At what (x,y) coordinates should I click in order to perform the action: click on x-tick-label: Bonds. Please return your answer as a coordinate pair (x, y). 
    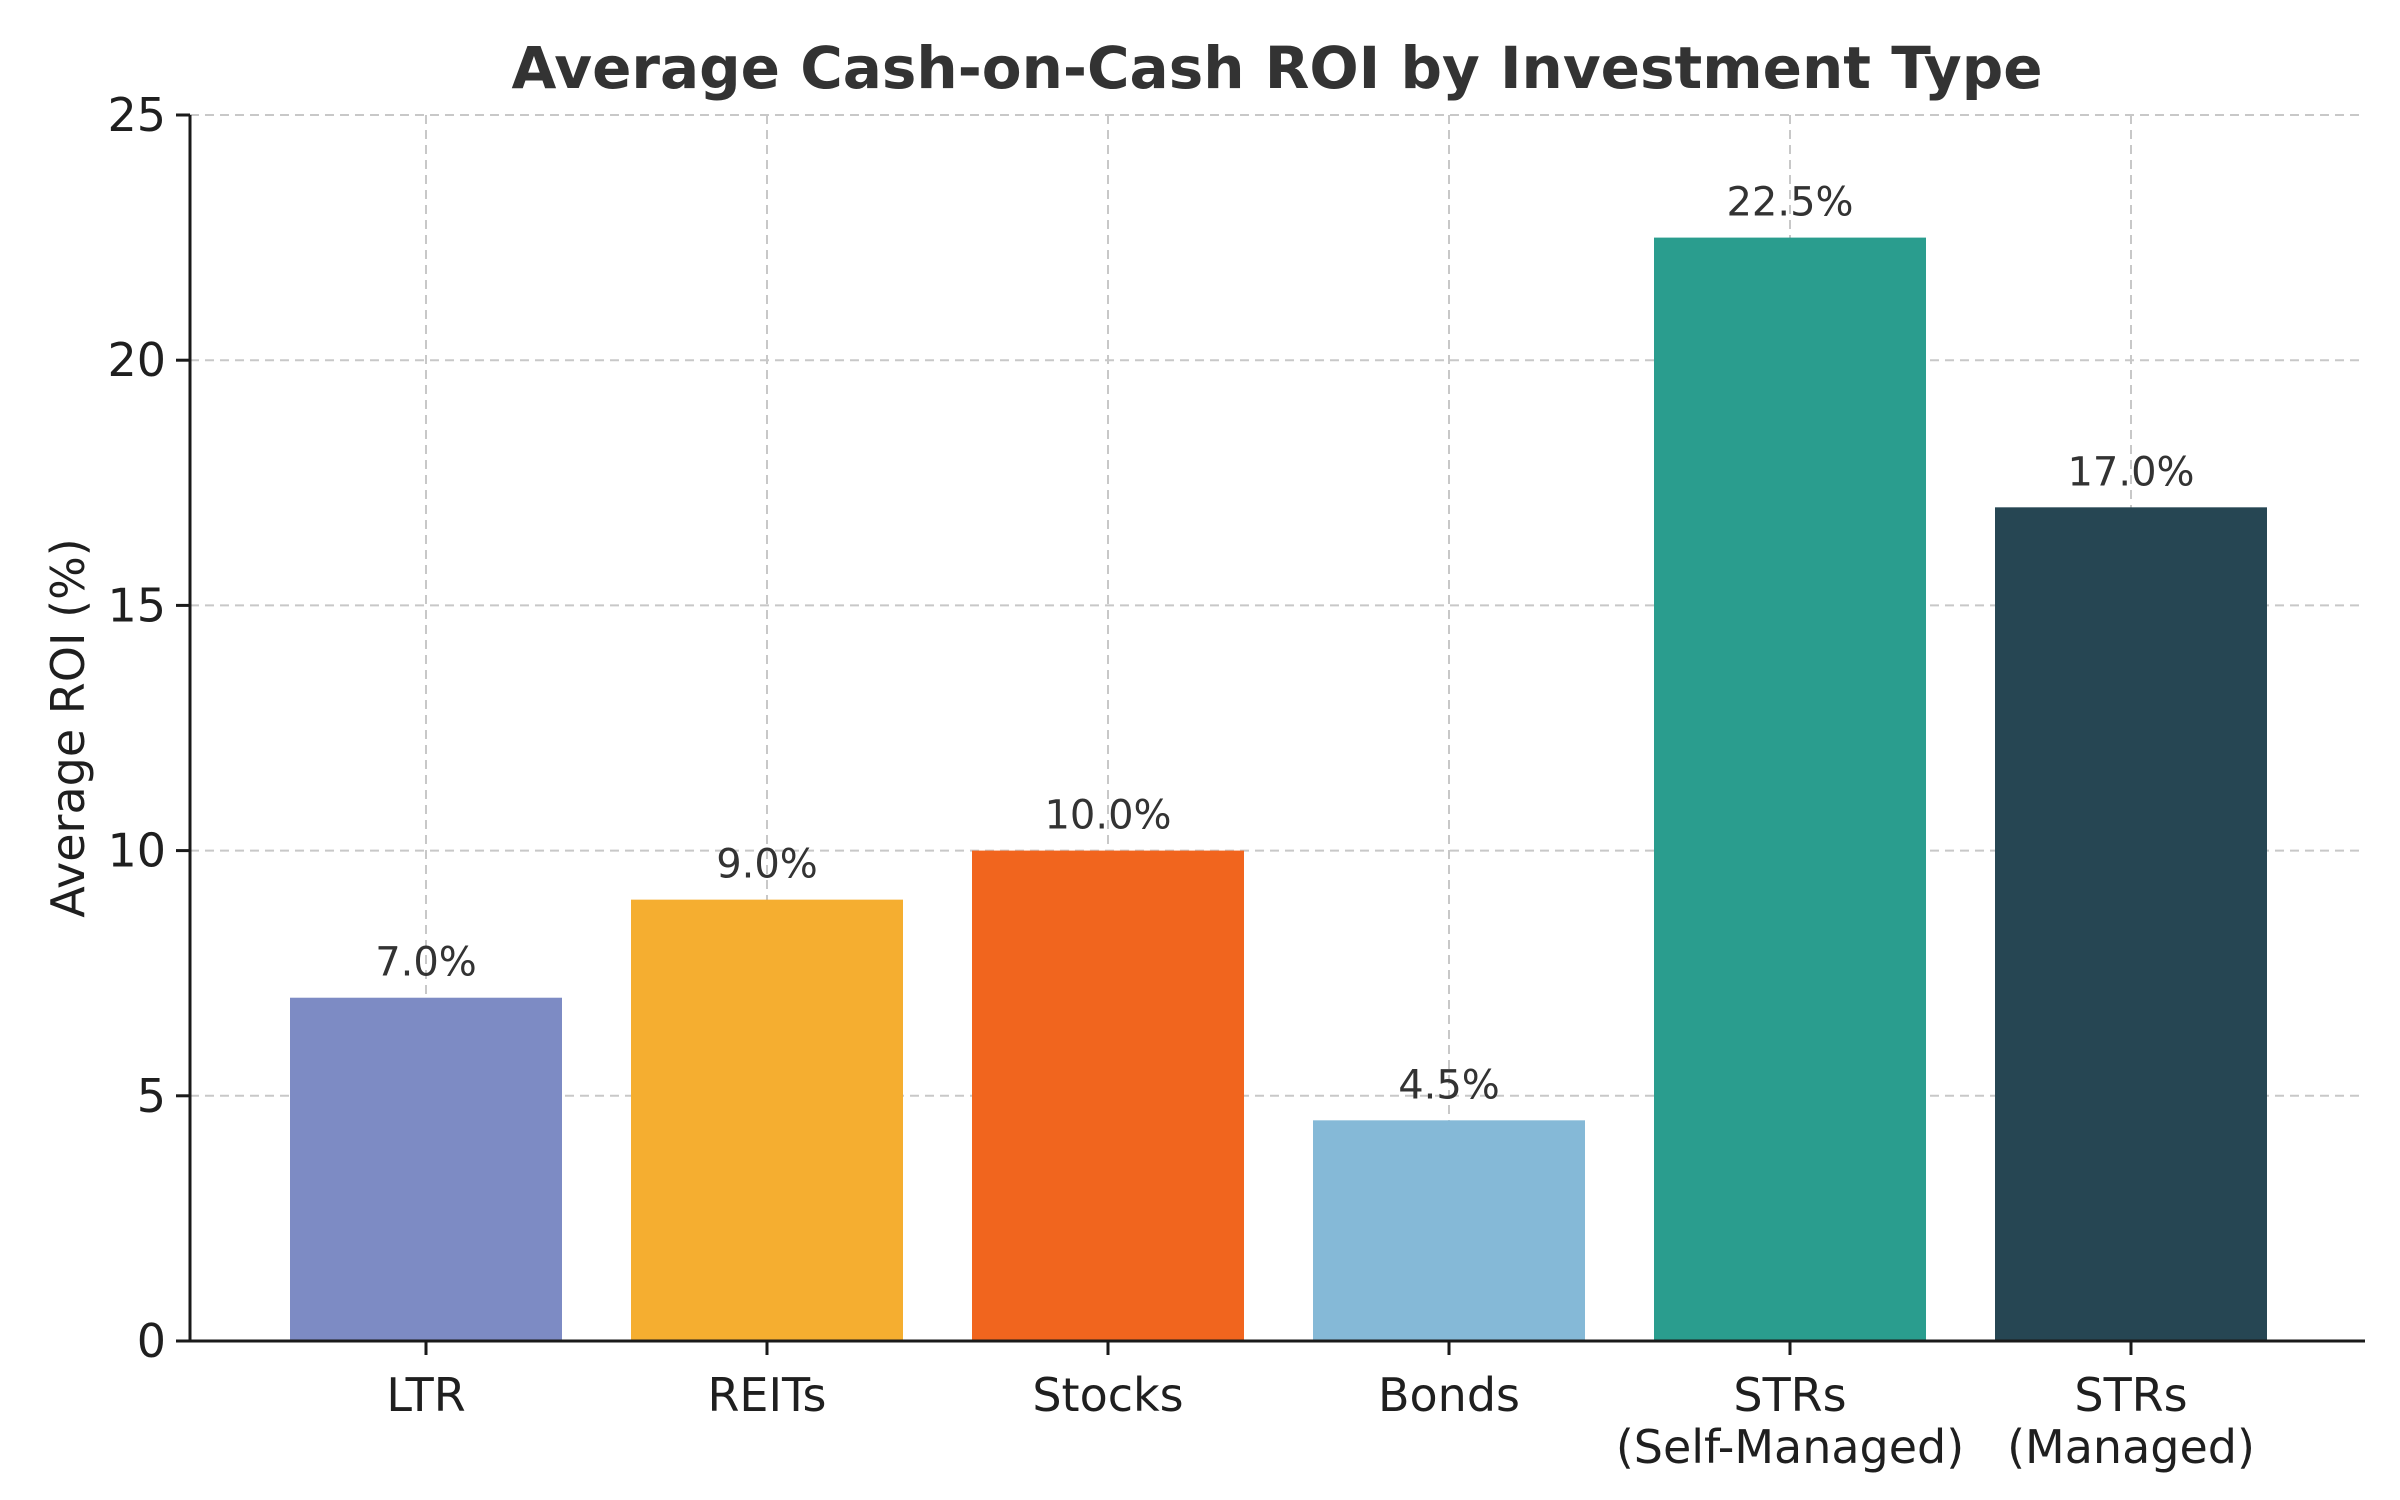
    Looking at the image, I should click on (1449, 1395).